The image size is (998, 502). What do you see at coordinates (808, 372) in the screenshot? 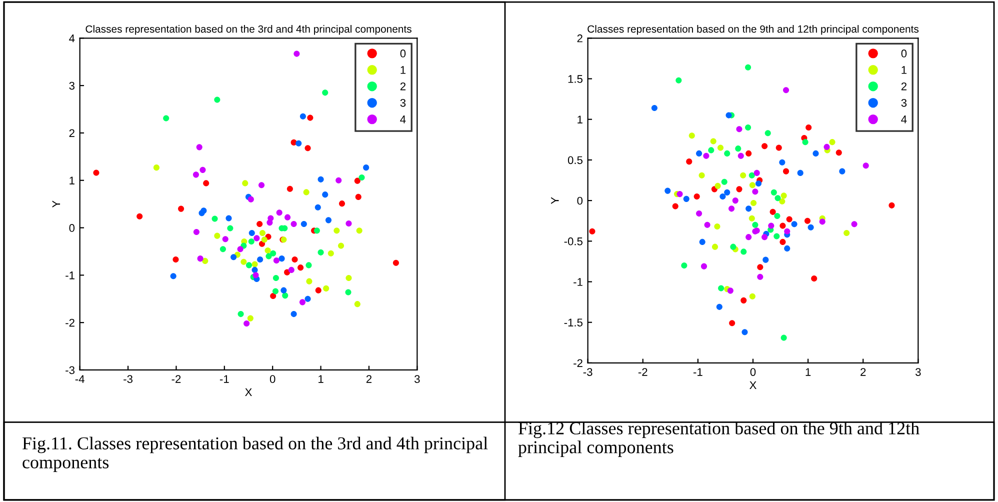
I see `x-tick-label: 1` at bounding box center [808, 372].